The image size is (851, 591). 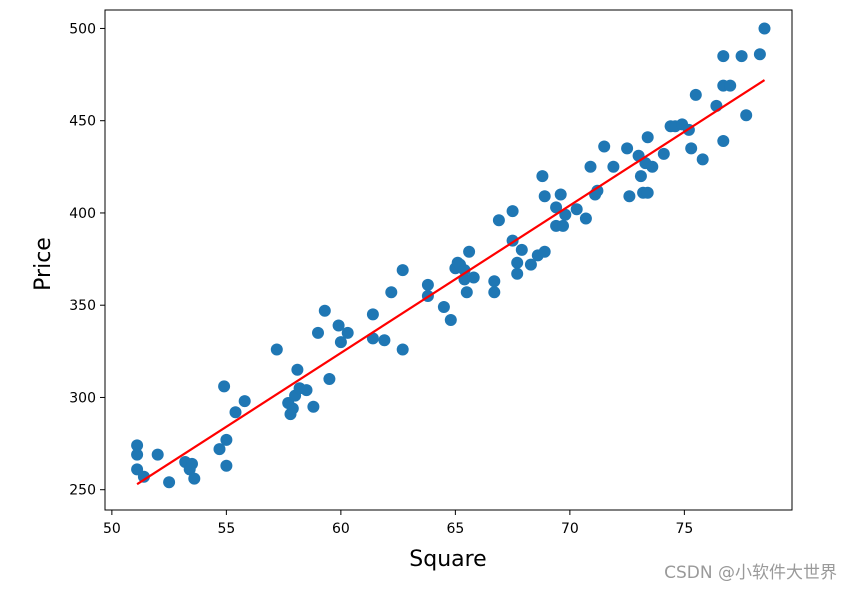 I want to click on x-tick-label: 70, so click(x=570, y=529).